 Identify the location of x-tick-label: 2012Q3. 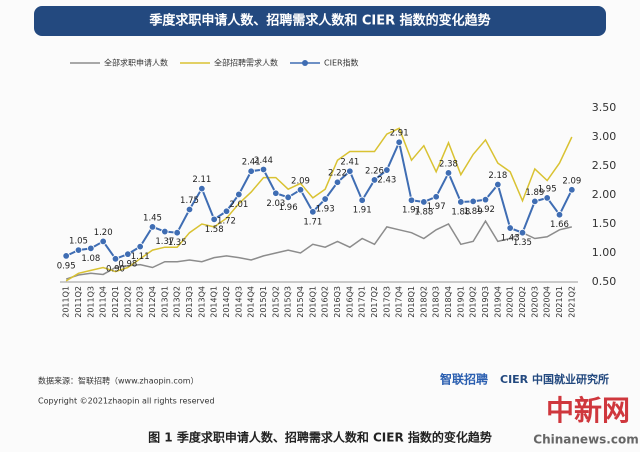
(140, 302).